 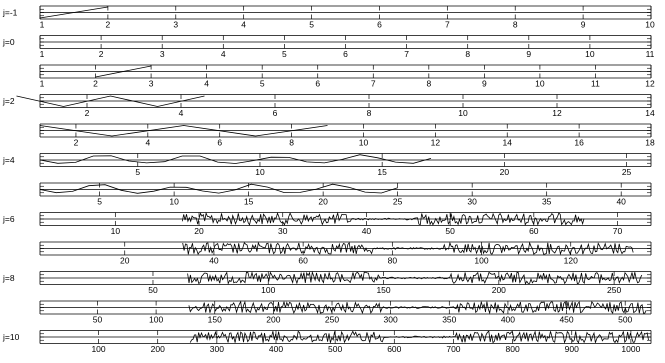 I want to click on x-tick-label: 800, so click(x=512, y=349).